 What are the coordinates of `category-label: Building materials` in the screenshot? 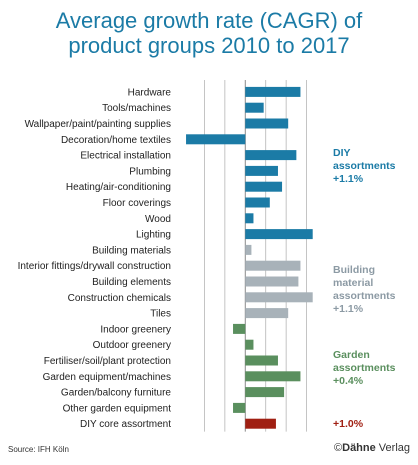 It's located at (131, 250).